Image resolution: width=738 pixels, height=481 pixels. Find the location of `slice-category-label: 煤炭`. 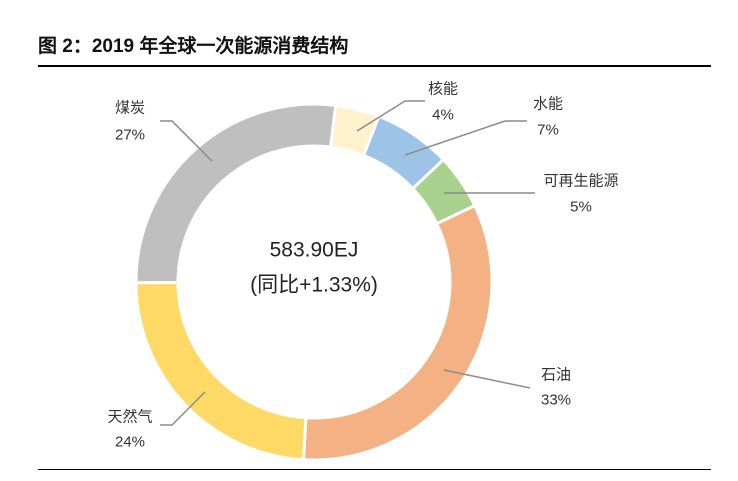

slice-category-label: 煤炭 is located at coordinates (130, 108).